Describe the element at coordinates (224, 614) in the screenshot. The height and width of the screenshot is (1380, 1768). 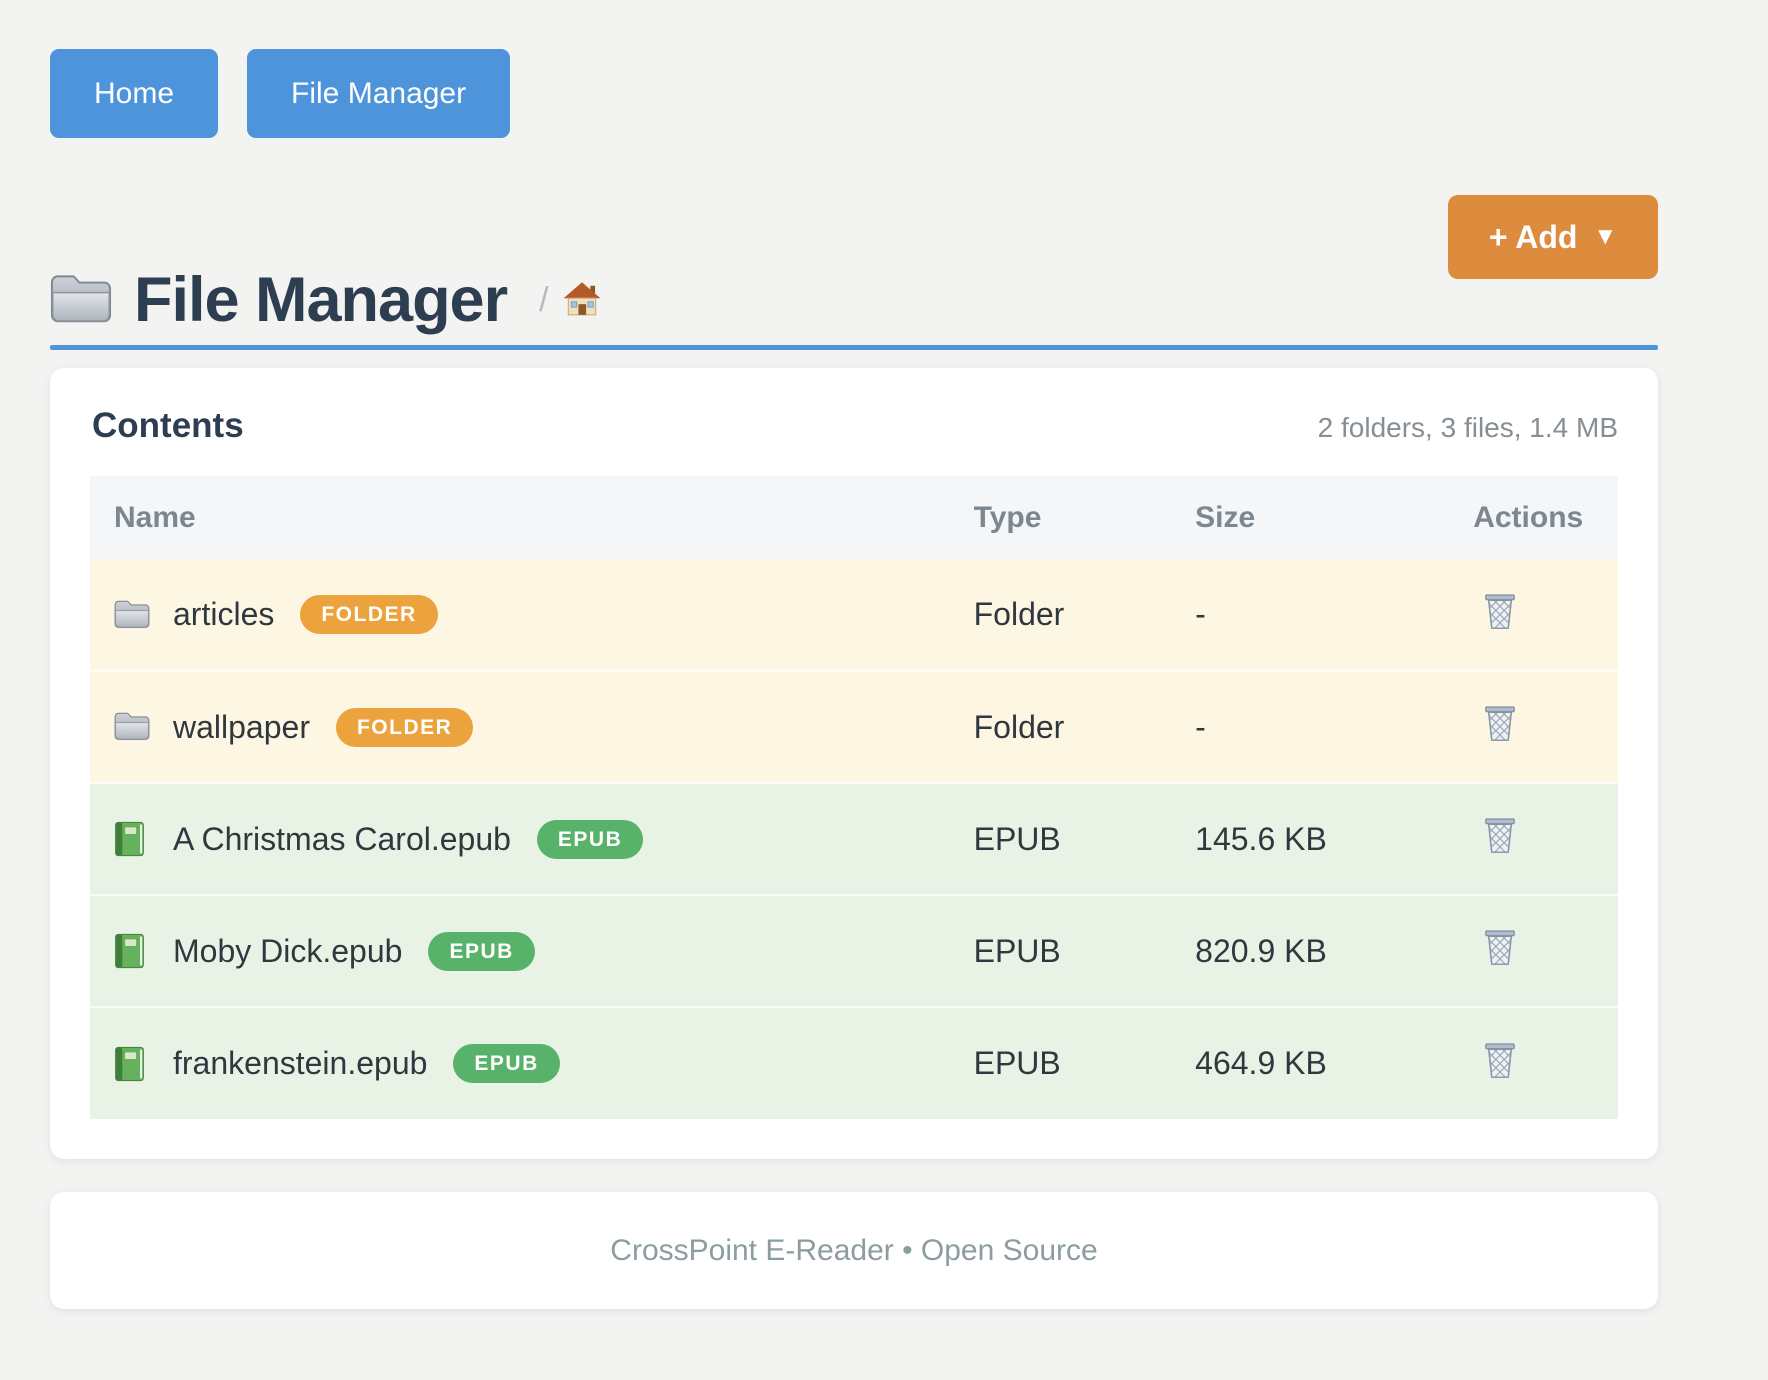
I see `file-name: articles` at that location.